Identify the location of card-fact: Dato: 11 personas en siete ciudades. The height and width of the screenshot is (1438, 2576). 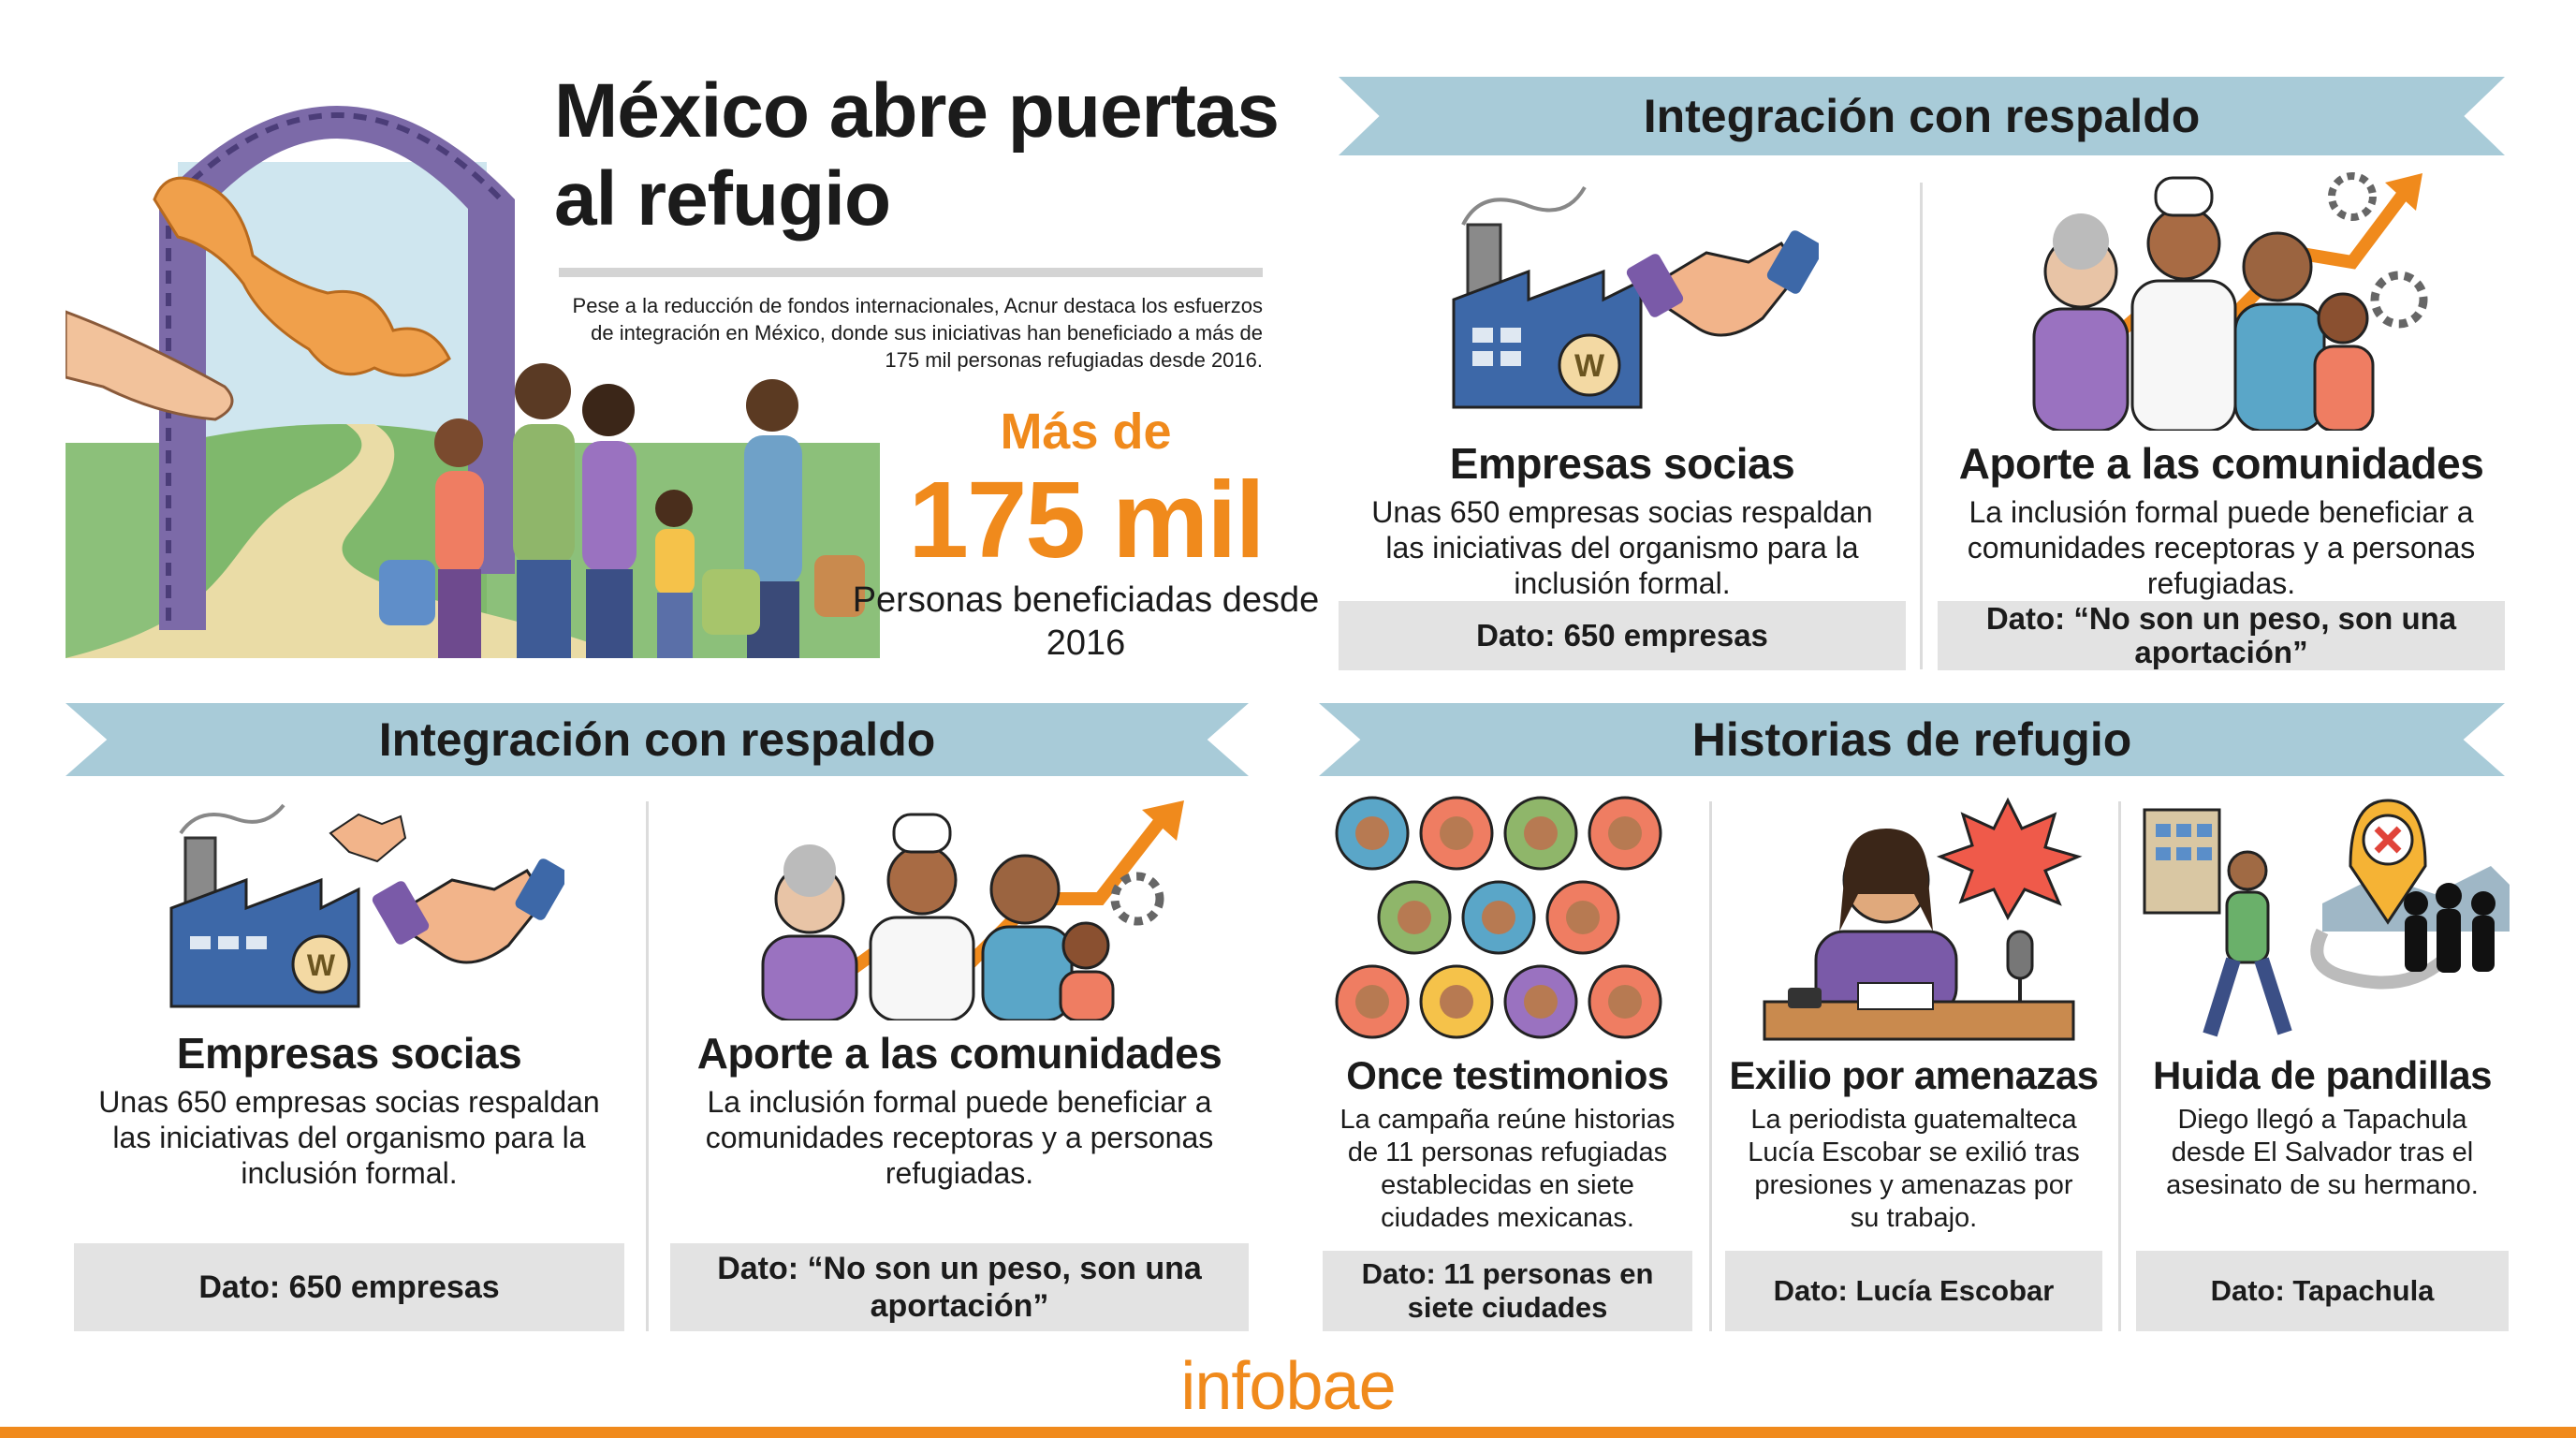
(1508, 1291).